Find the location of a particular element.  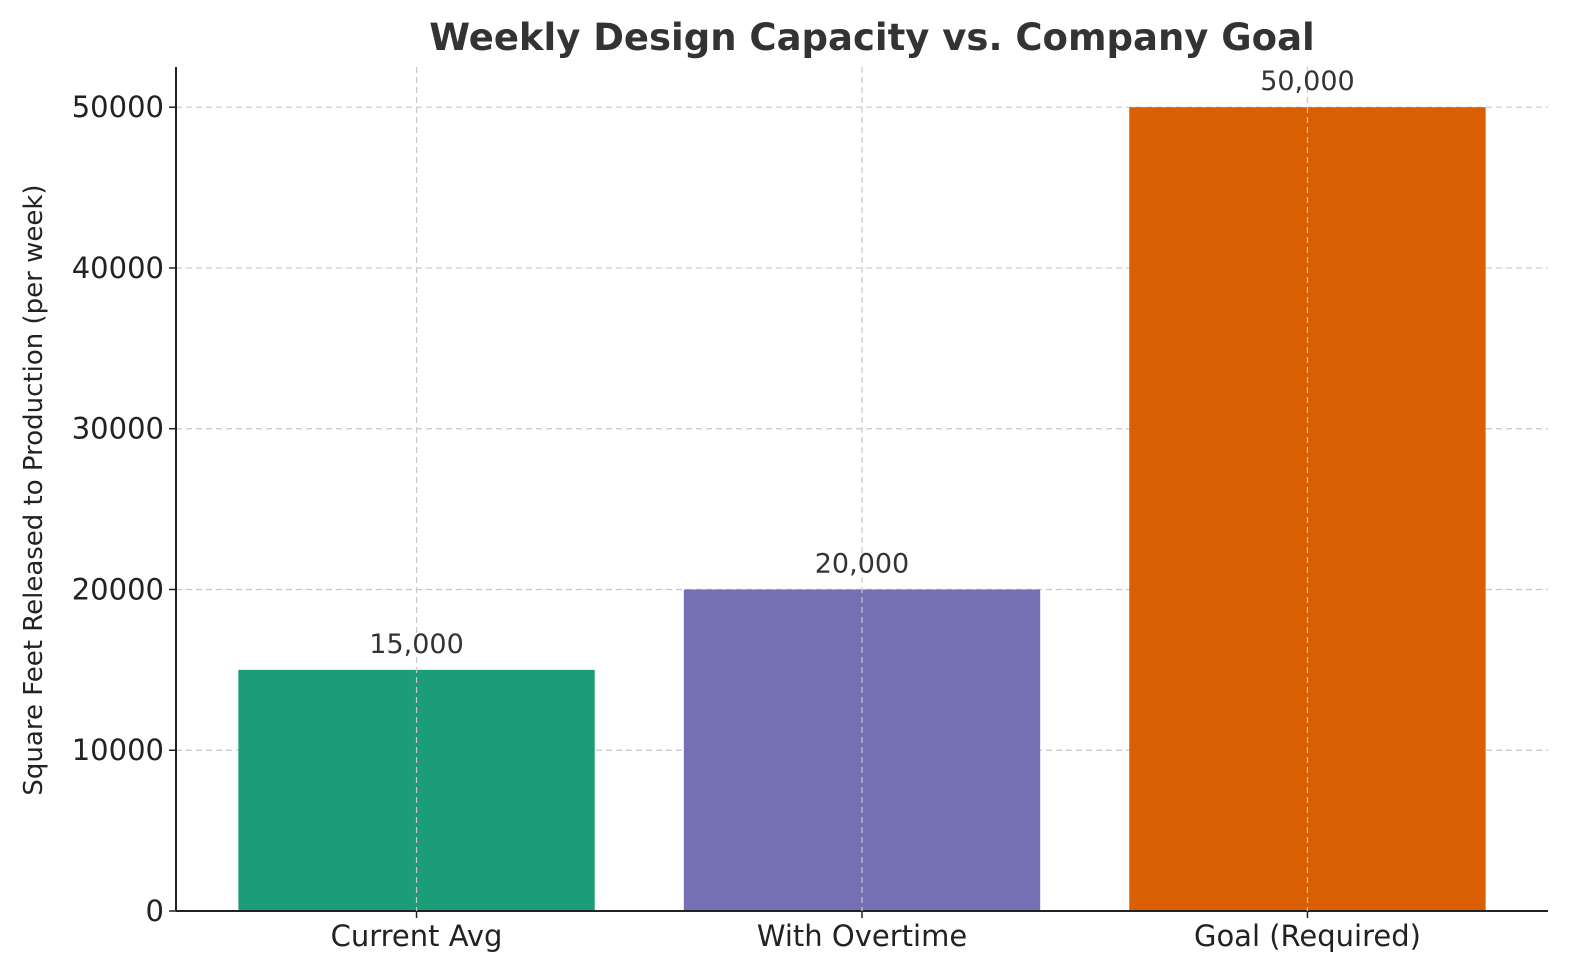

bar-value-label: 15,000 is located at coordinates (416, 644).